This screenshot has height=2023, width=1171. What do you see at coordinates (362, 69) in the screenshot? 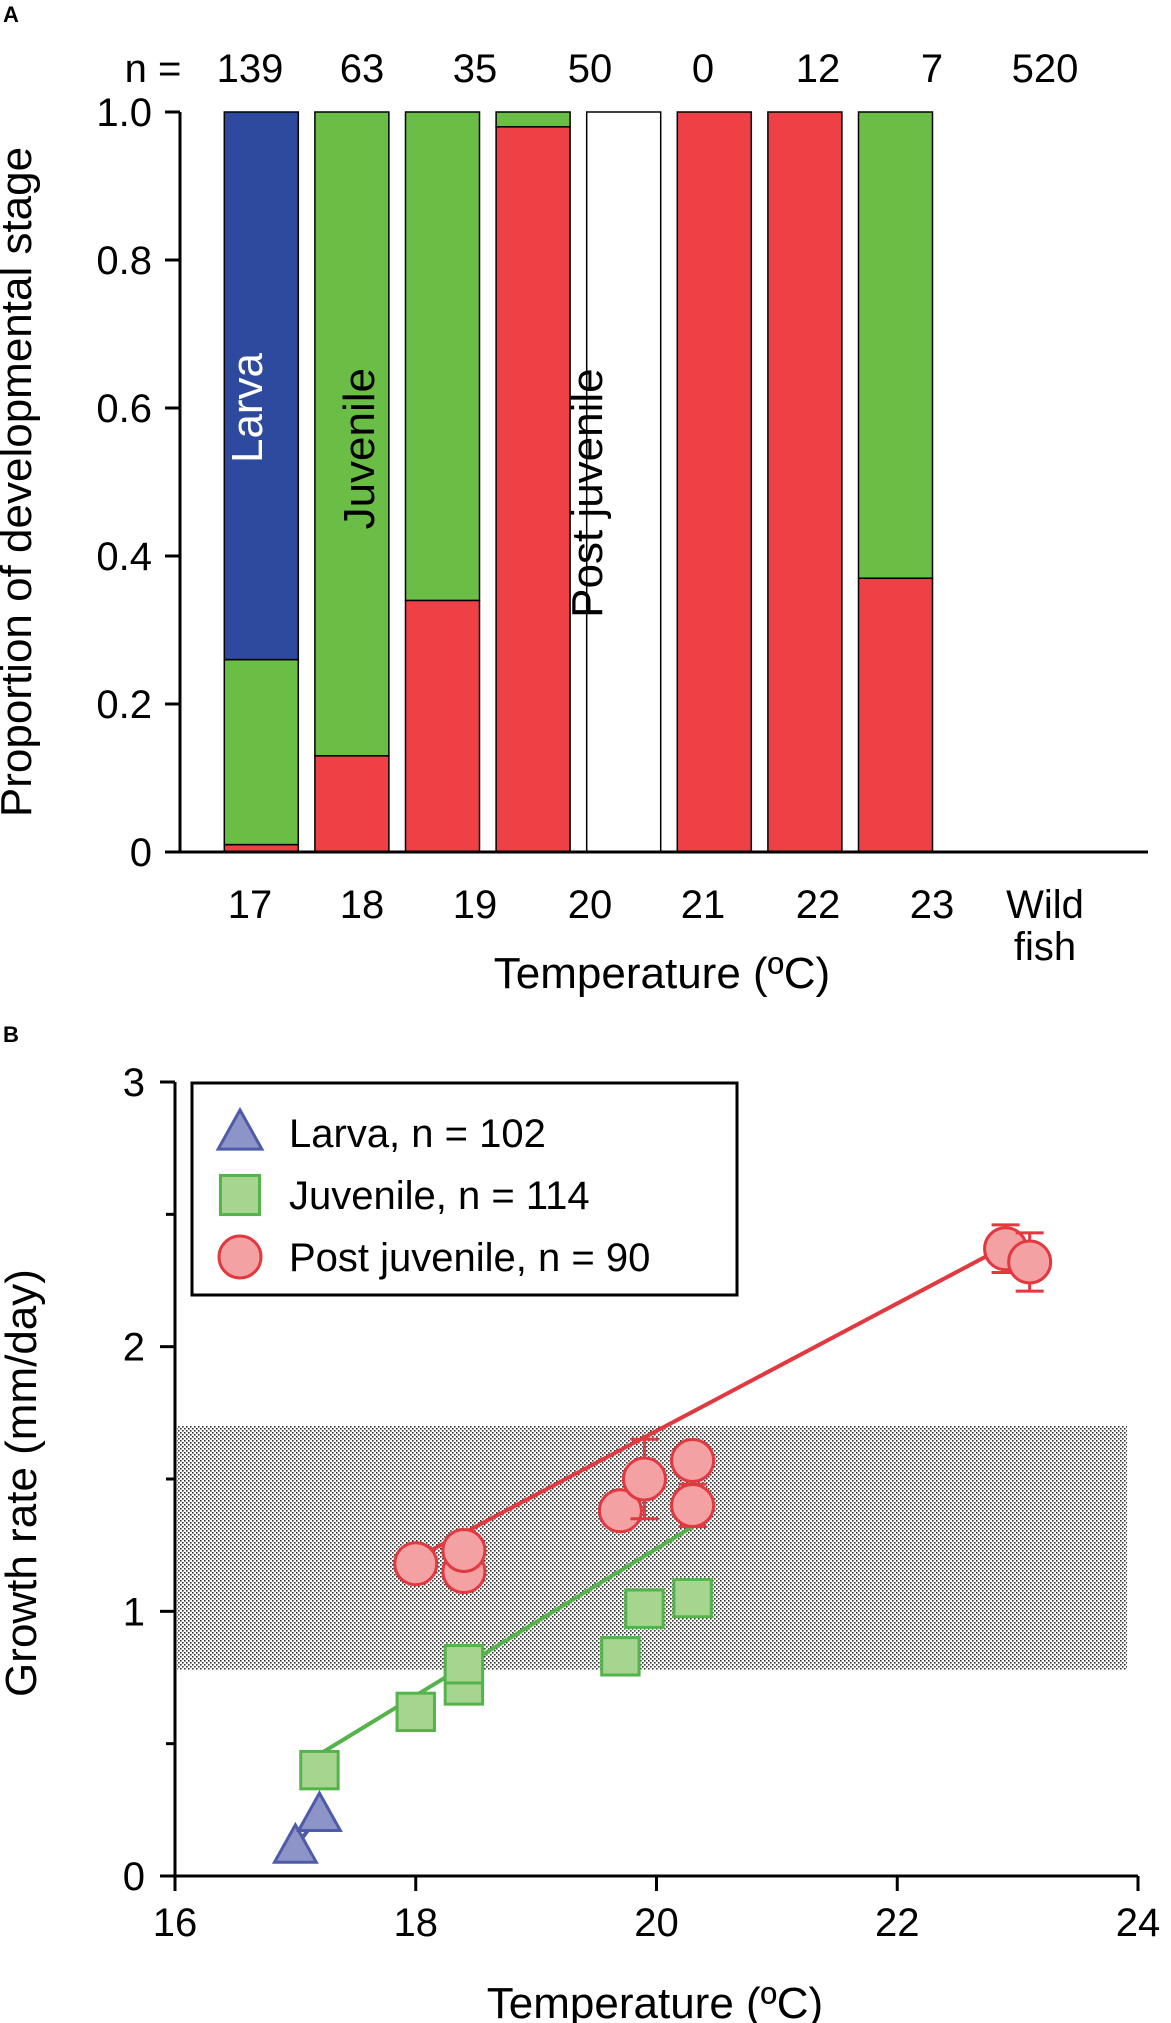
I see `n-count-label: 63` at bounding box center [362, 69].